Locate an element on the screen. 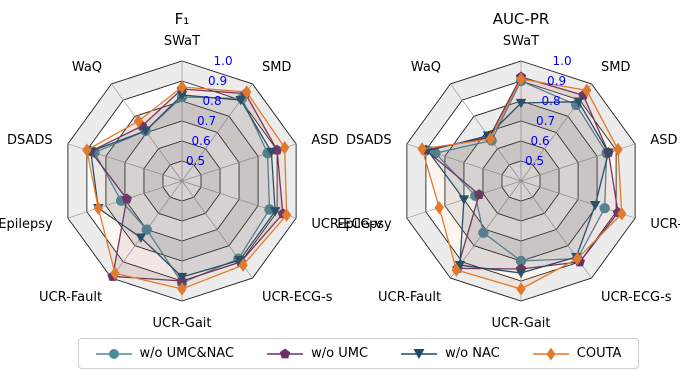 The height and width of the screenshot is (371, 680). legend-label-nac: w/o NAC is located at coordinates (472, 353).